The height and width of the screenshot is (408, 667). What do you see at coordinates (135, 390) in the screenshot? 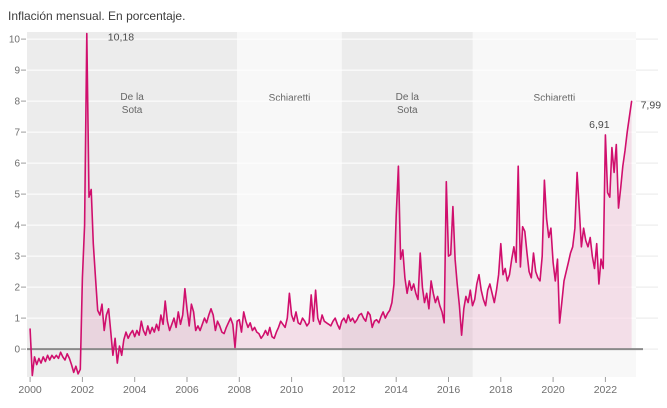
I see `x-axis-tick-label: 2004` at bounding box center [135, 390].